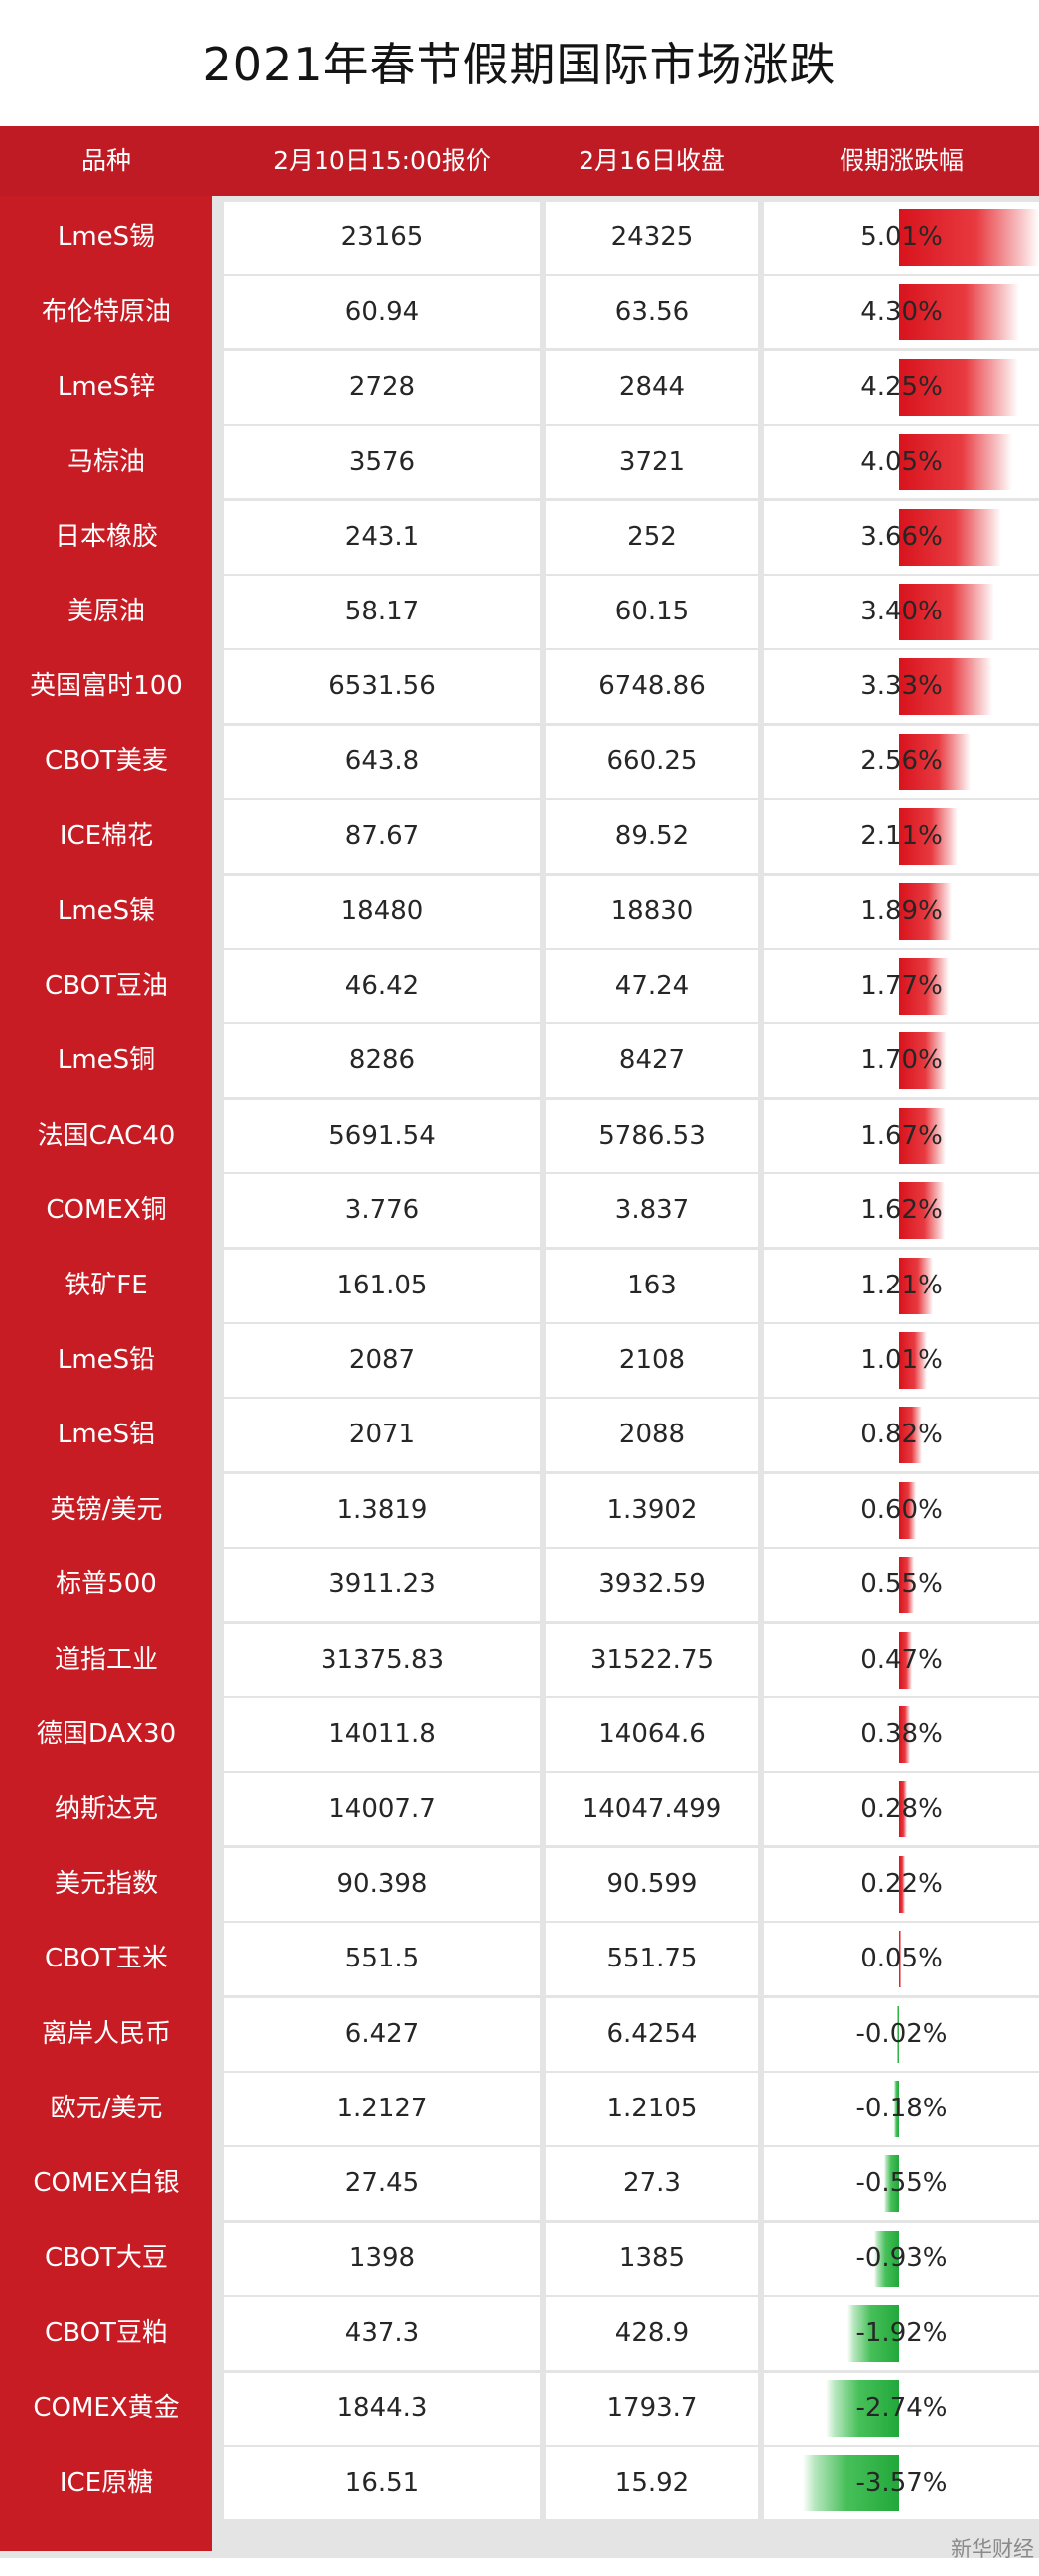  What do you see at coordinates (382, 2333) in the screenshot?
I see `open-price-value: 437.3` at bounding box center [382, 2333].